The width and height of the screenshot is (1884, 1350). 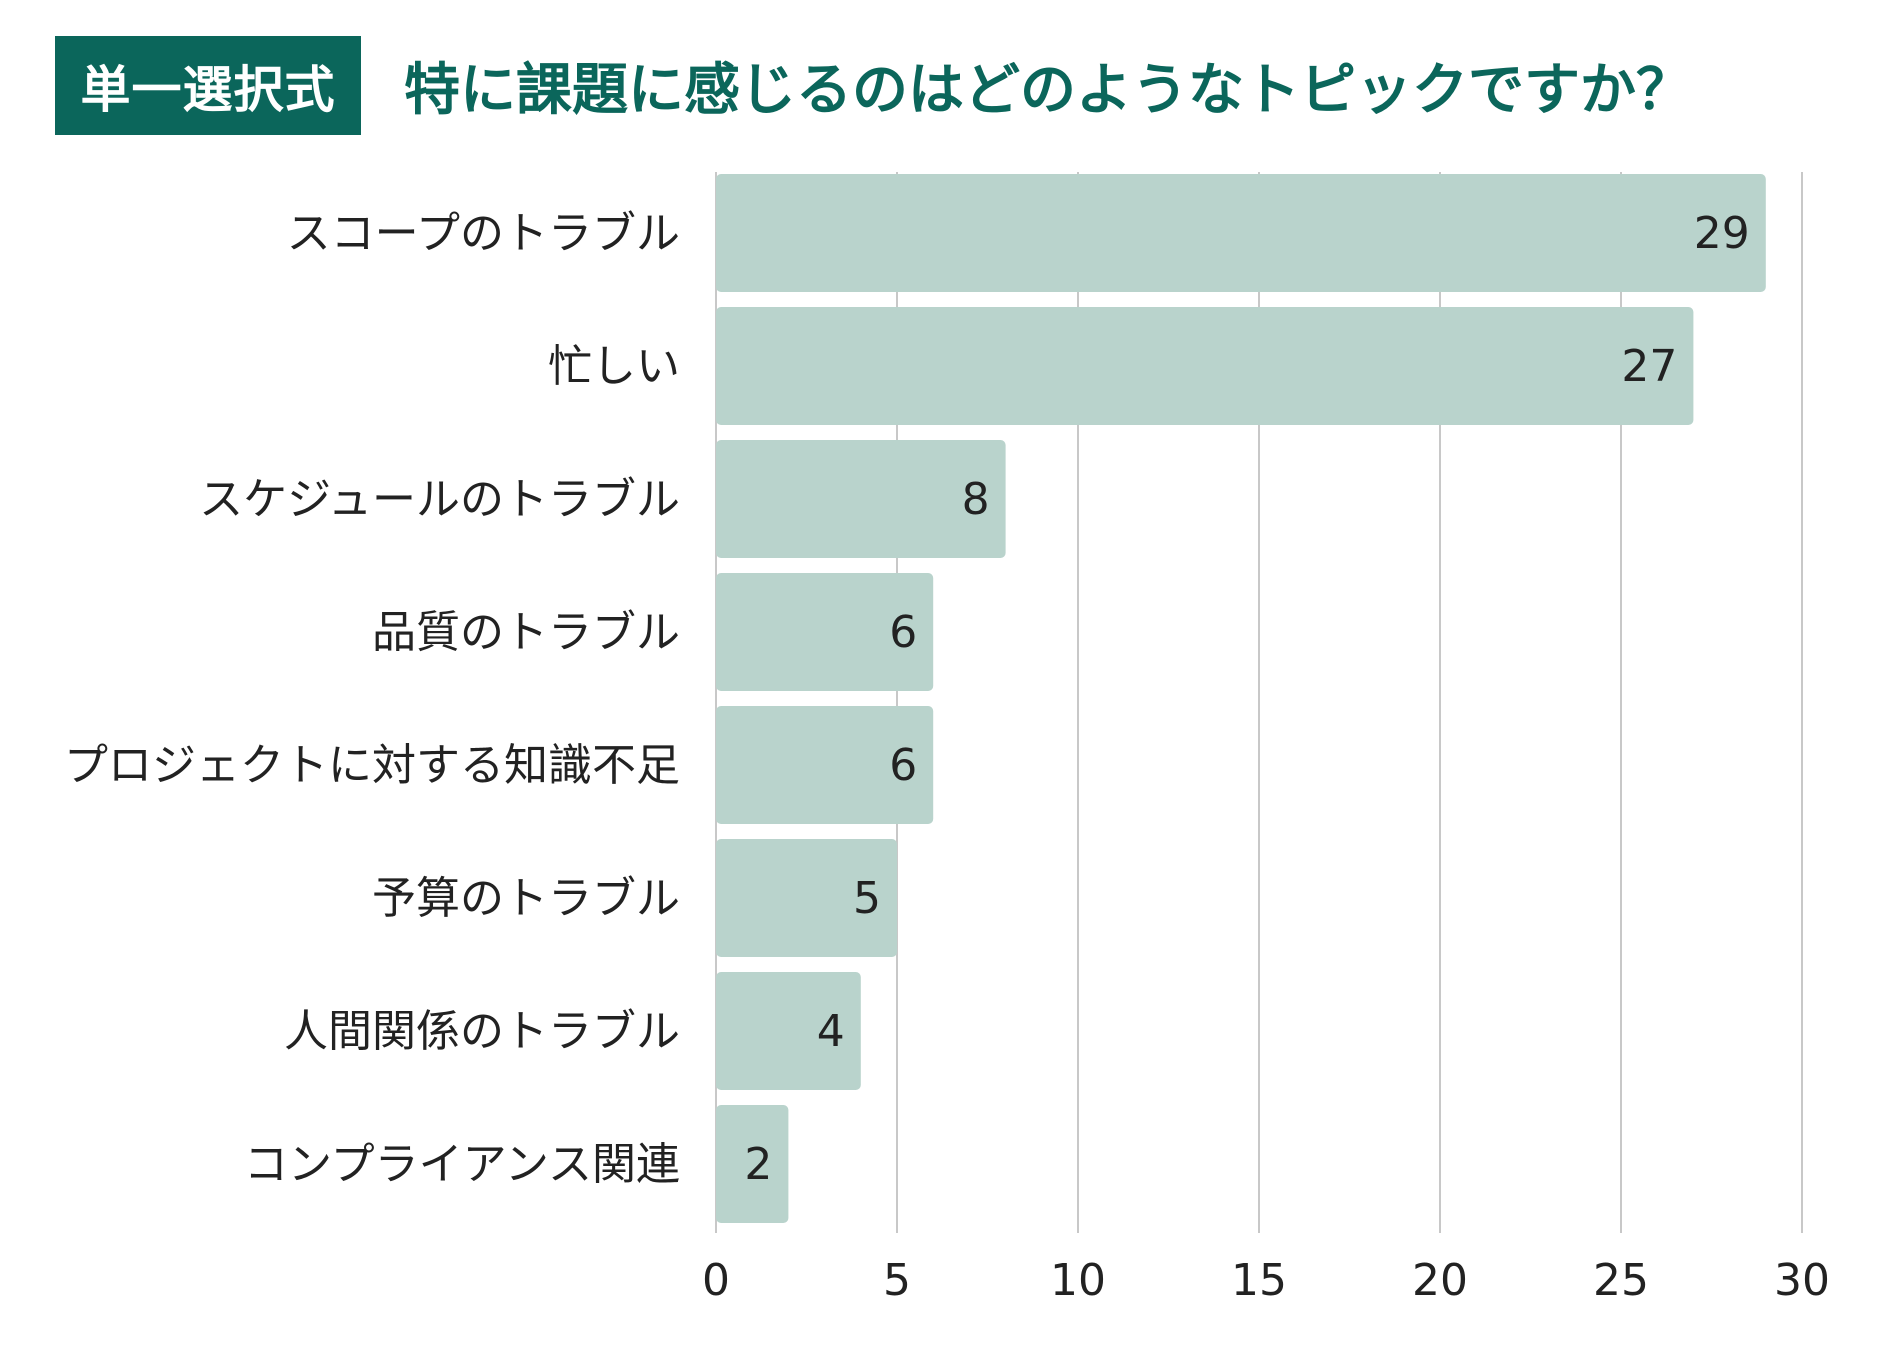 I want to click on value-label: 27, so click(x=1649, y=366).